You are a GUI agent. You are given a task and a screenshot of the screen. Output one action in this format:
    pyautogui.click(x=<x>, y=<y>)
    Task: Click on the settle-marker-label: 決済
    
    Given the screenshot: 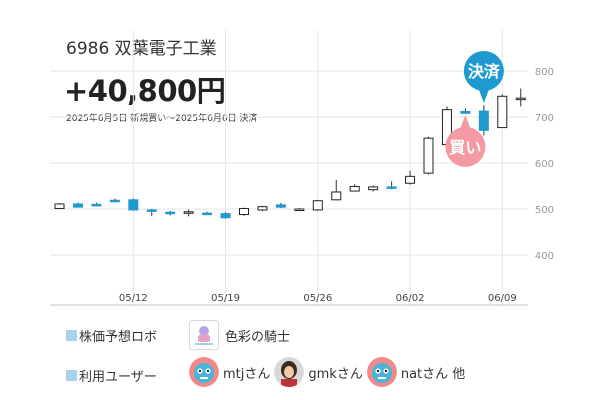 What is the action you would take?
    pyautogui.click(x=484, y=71)
    